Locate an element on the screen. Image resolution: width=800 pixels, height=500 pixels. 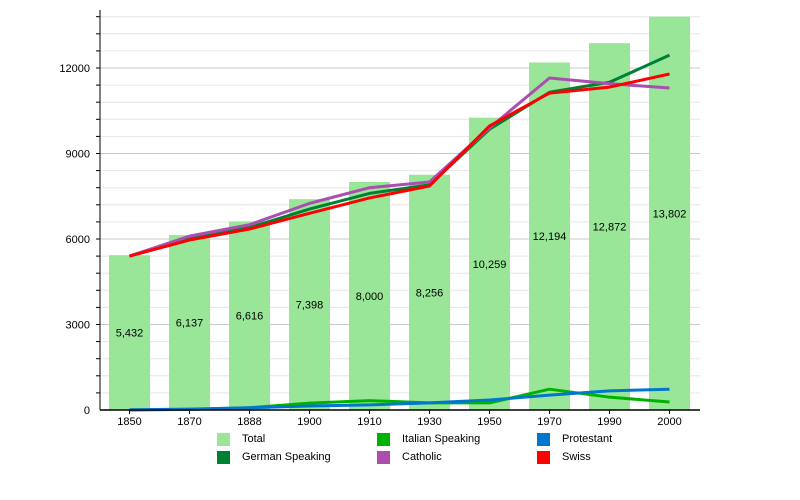
y-tick-label: 0 is located at coordinates (87, 411).